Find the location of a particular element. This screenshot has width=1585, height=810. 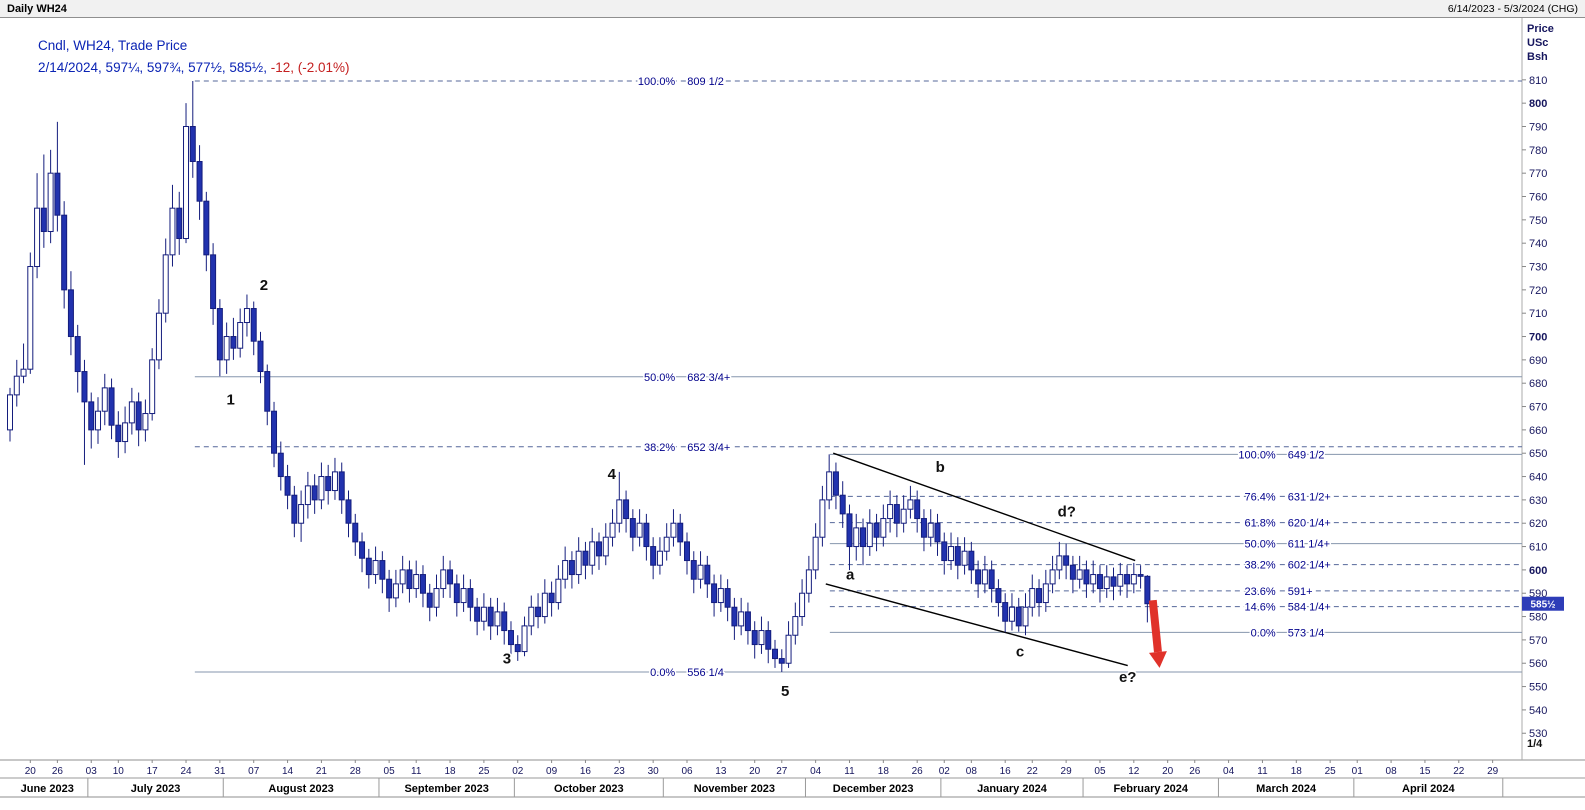

elliott-wave-label: e? is located at coordinates (1128, 677).